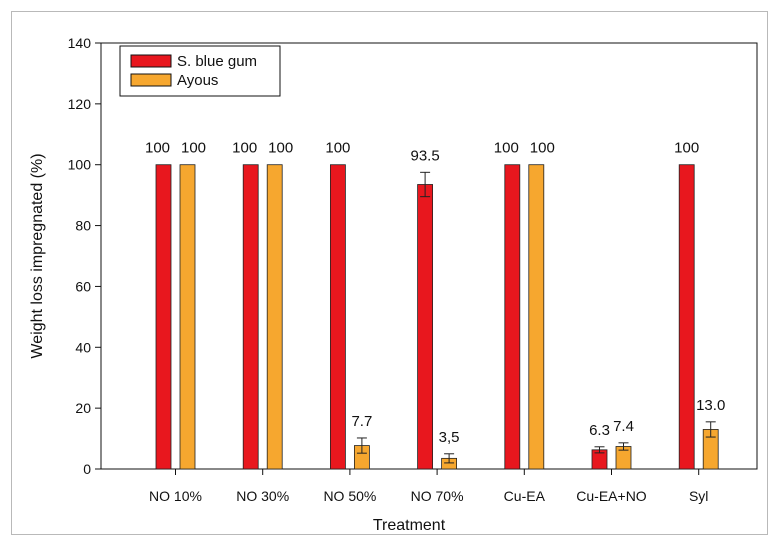 Image resolution: width=779 pixels, height=546 pixels. I want to click on x-tick-label: NO 30%, so click(262, 496).